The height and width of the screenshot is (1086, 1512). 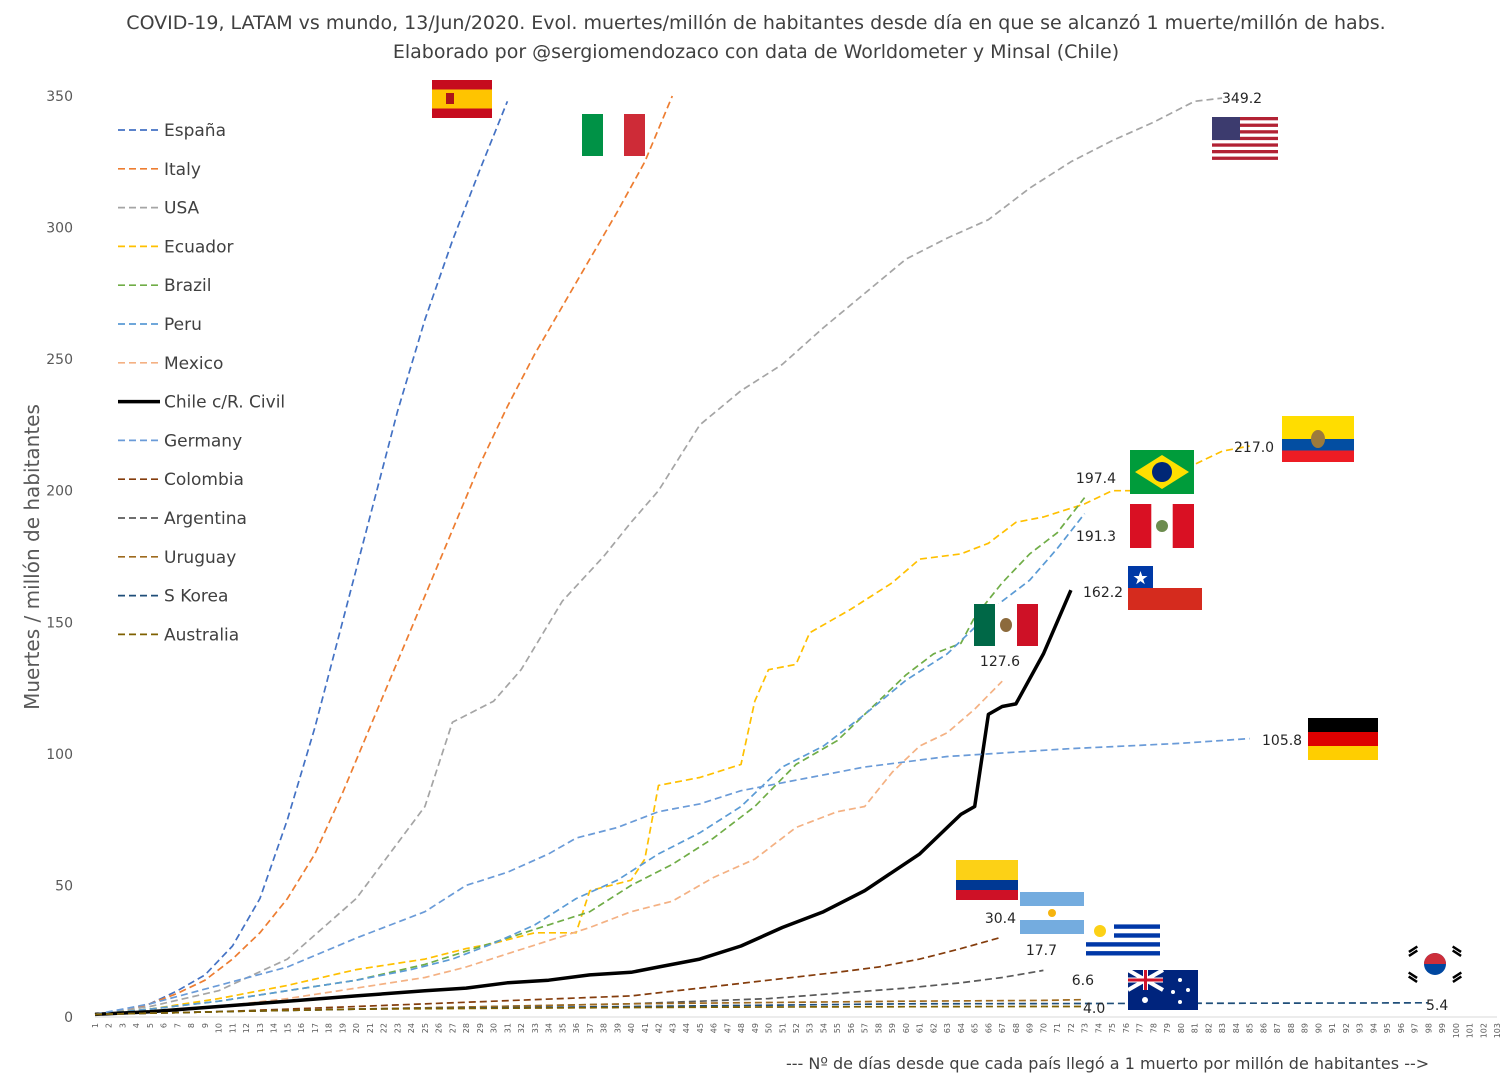 I want to click on x-tick-label: 43, so click(x=672, y=1028).